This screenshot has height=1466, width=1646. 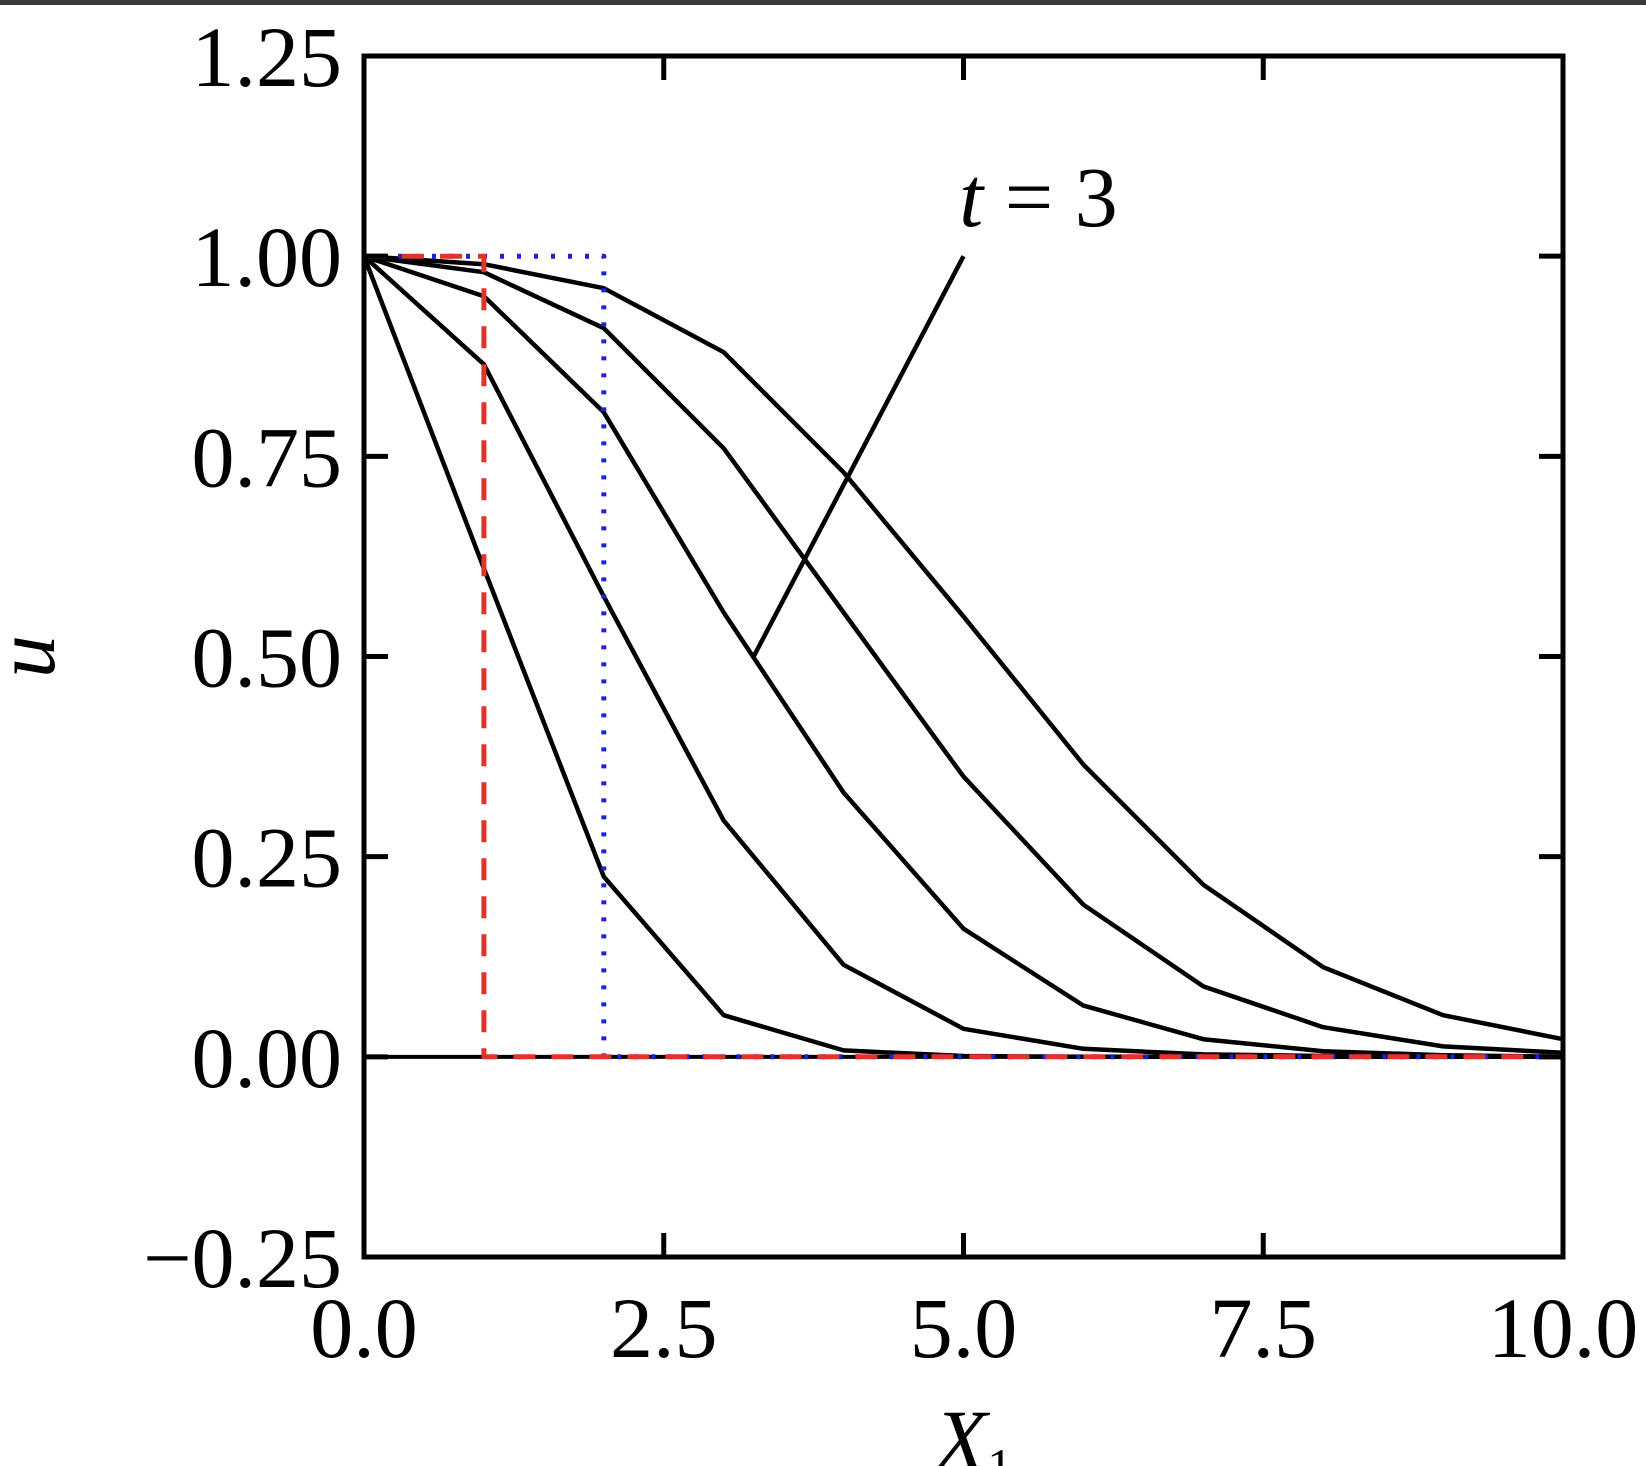 I want to click on y-tick-label: 0.25, so click(x=267, y=858).